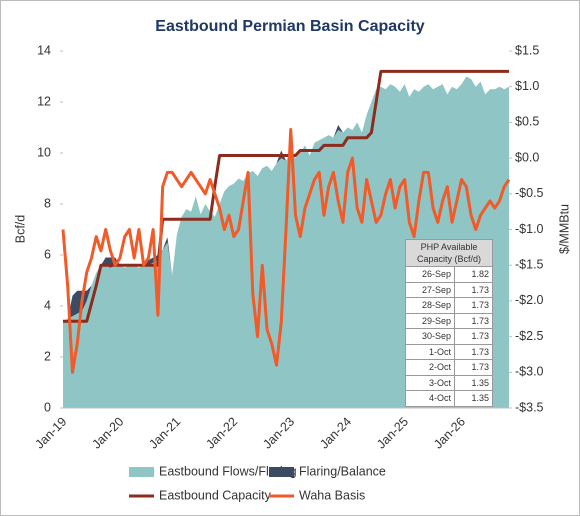 The height and width of the screenshot is (516, 580). Describe the element at coordinates (278, 433) in the screenshot. I see `x-tick-label: Jan-23` at that location.